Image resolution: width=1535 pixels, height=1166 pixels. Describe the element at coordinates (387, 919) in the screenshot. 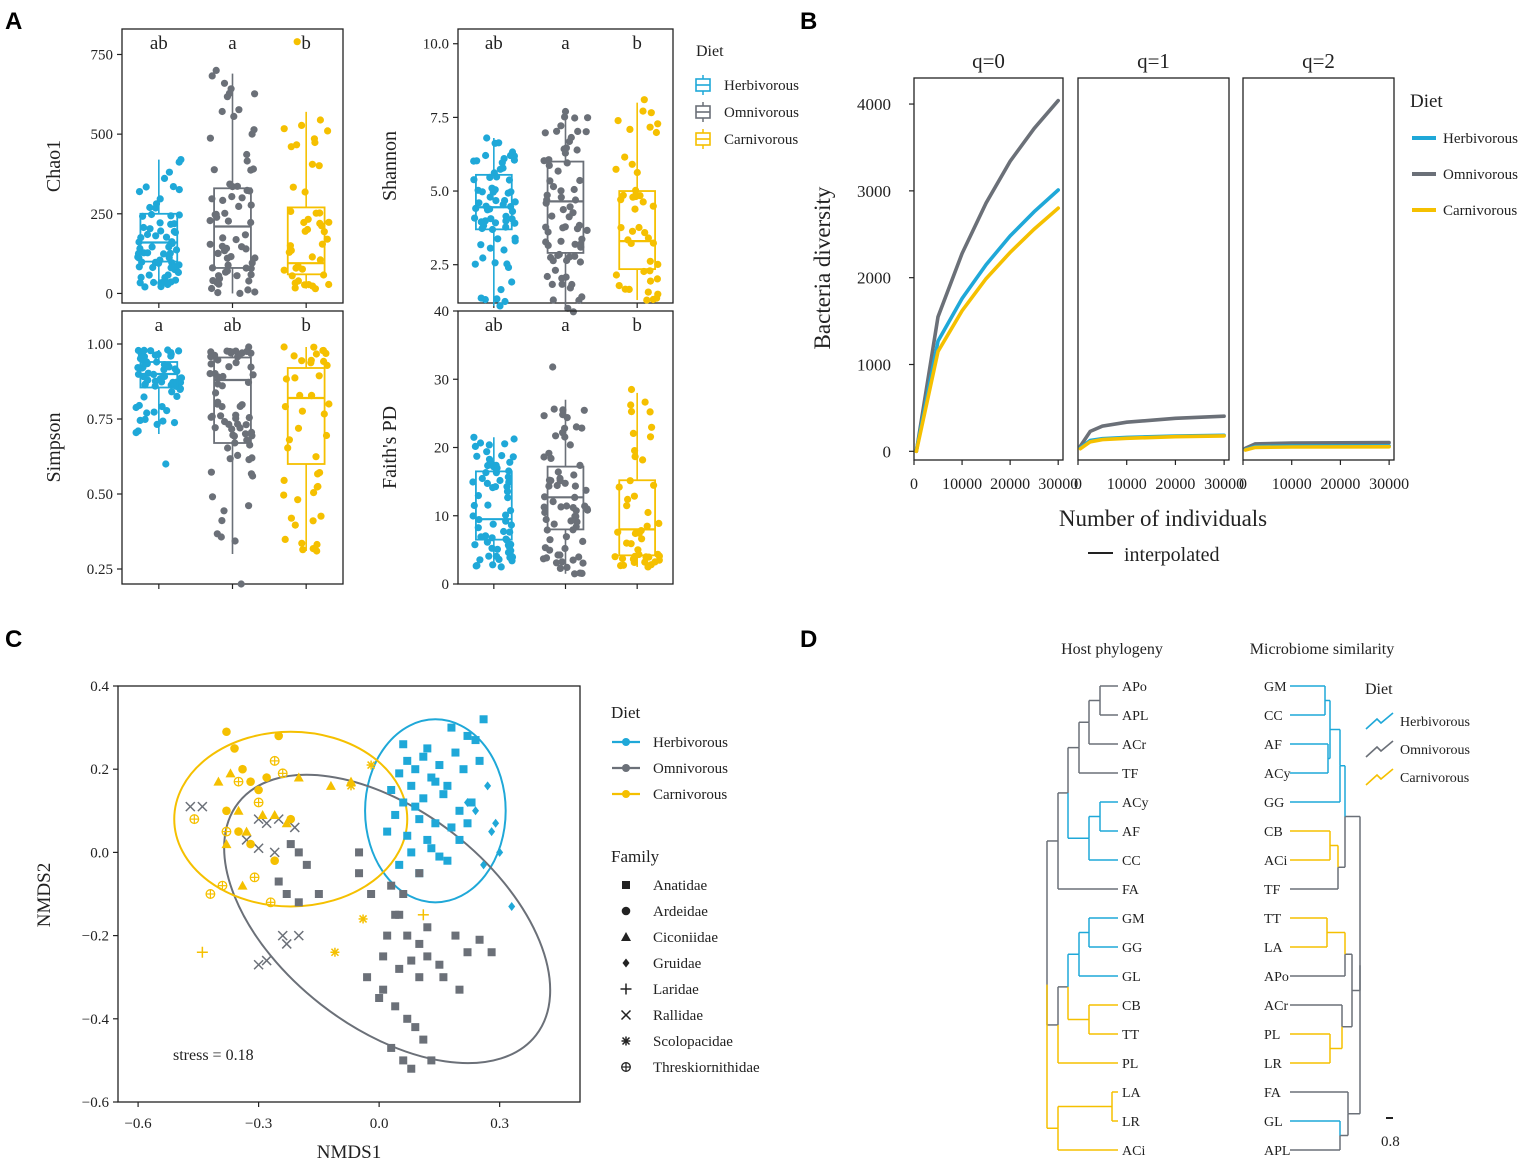

I see `ellipse-omnivorous` at that location.